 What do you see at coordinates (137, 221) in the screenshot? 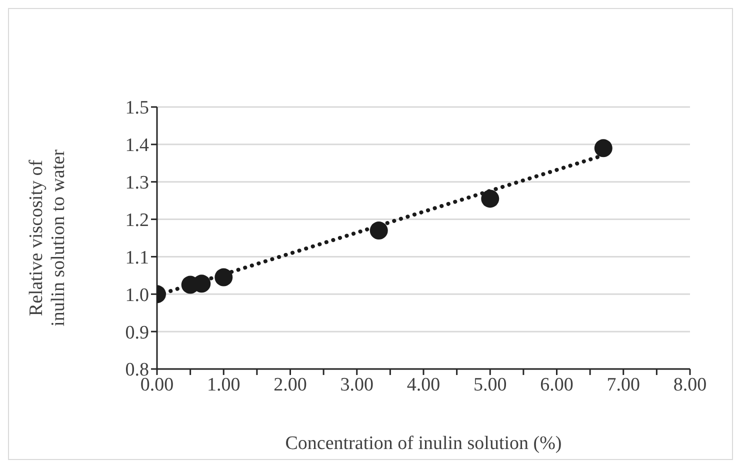
I see `y-tick-label: 1.2` at bounding box center [137, 221].